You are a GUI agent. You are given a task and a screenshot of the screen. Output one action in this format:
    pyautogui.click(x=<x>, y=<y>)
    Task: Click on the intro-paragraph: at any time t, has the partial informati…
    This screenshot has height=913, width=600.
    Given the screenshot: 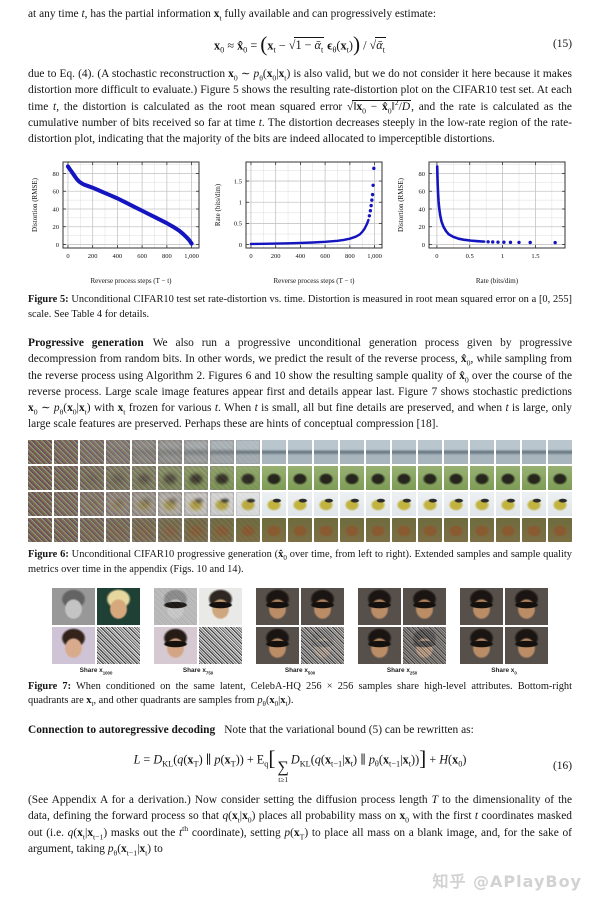 What is the action you would take?
    pyautogui.click(x=232, y=15)
    